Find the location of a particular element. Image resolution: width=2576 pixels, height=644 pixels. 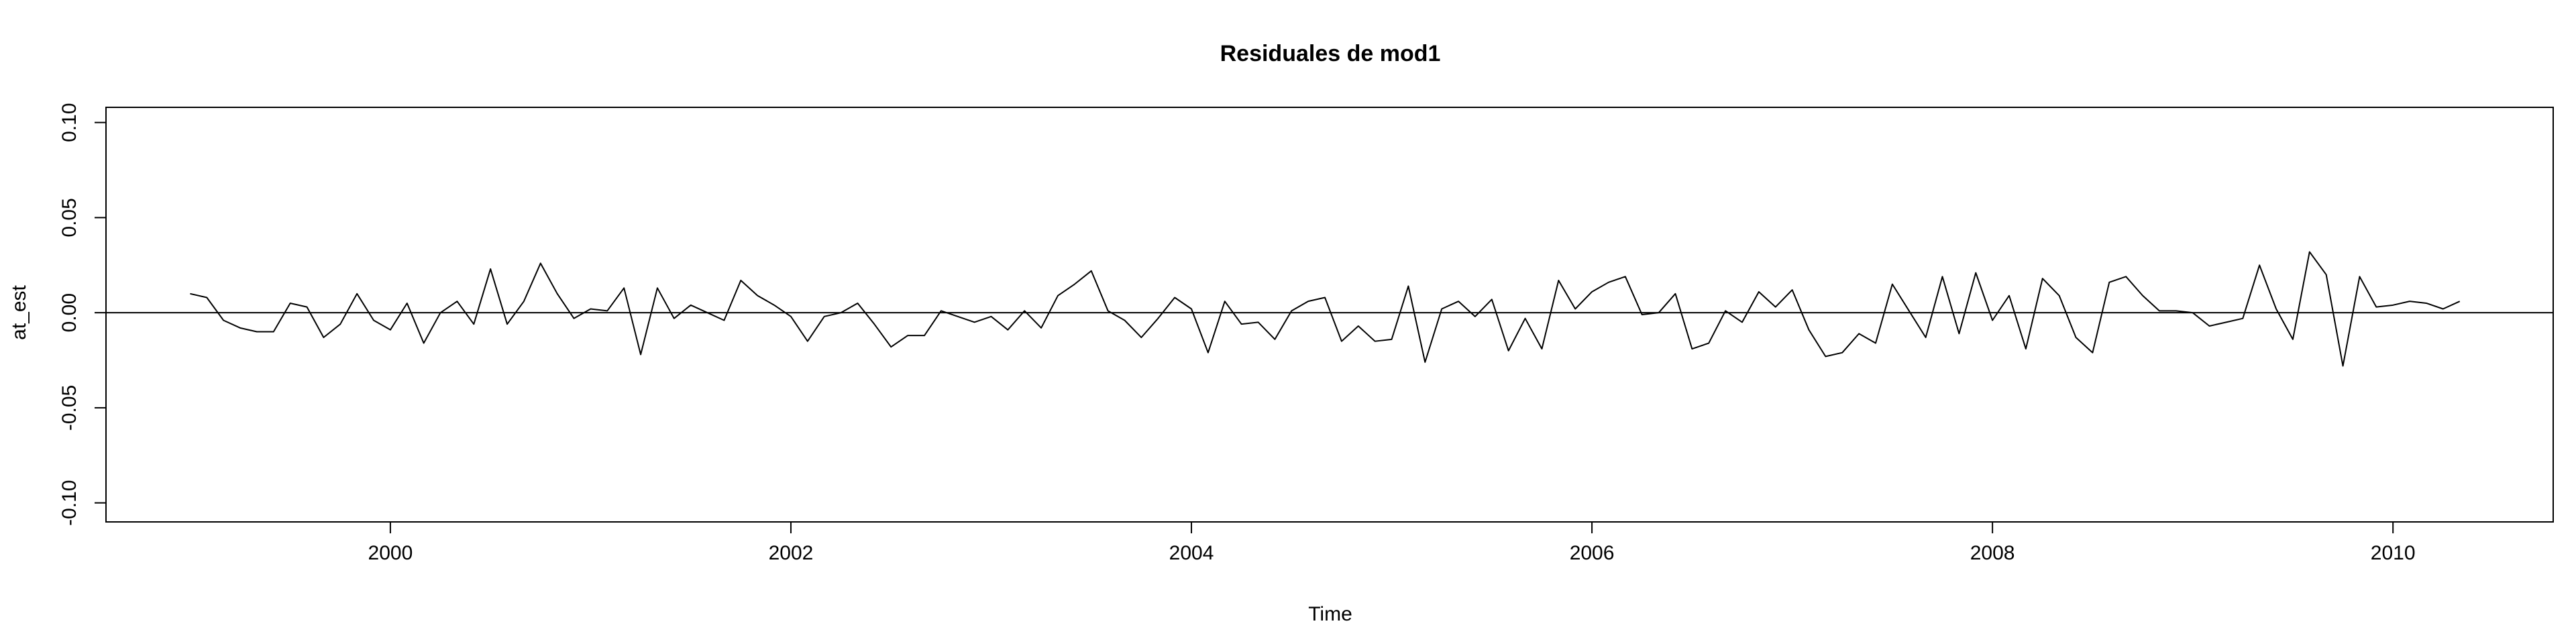

x-tick-label: 2004 is located at coordinates (1191, 553).